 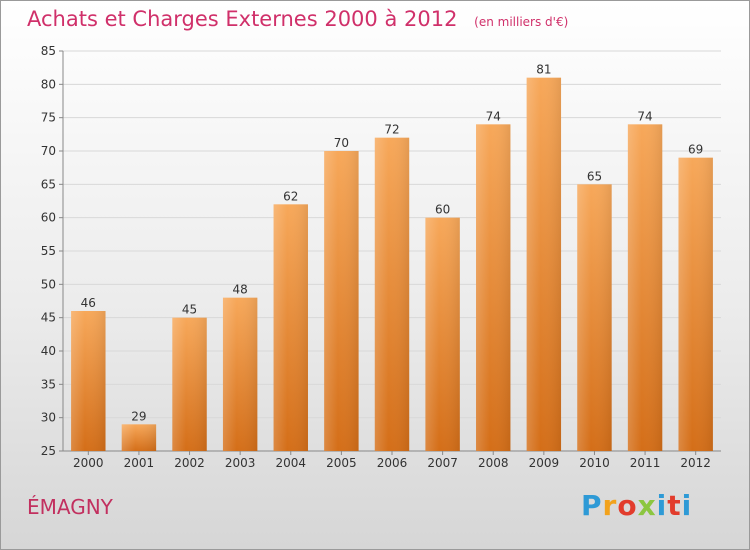 What do you see at coordinates (592, 505) in the screenshot?
I see `logo-letter: P` at bounding box center [592, 505].